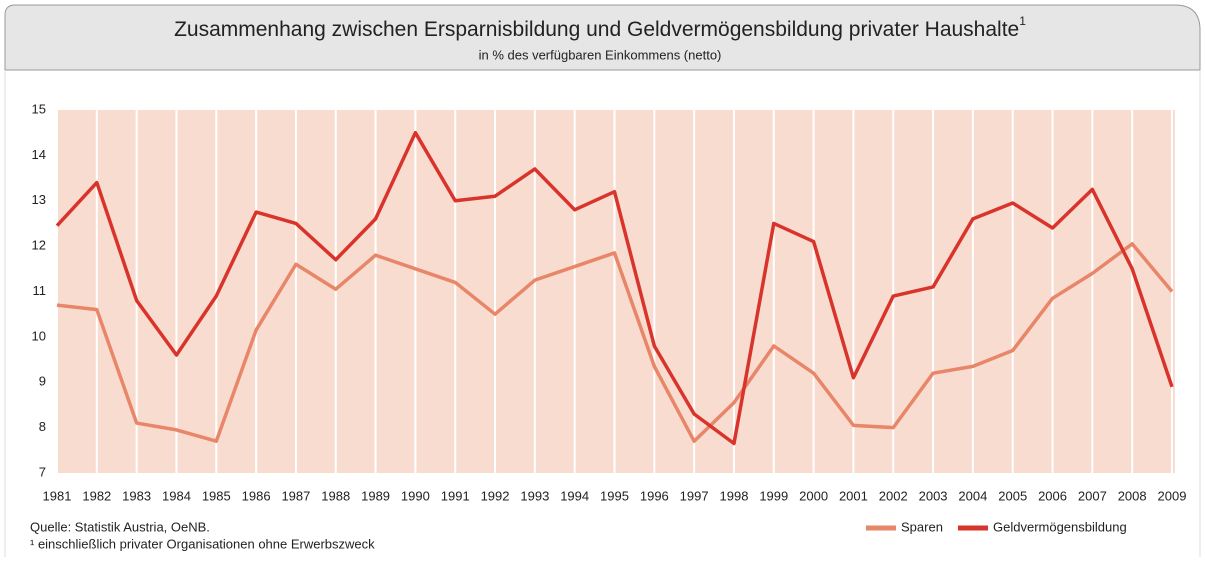 This screenshot has height=562, width=1205. I want to click on x-tick-label: 1988, so click(335, 495).